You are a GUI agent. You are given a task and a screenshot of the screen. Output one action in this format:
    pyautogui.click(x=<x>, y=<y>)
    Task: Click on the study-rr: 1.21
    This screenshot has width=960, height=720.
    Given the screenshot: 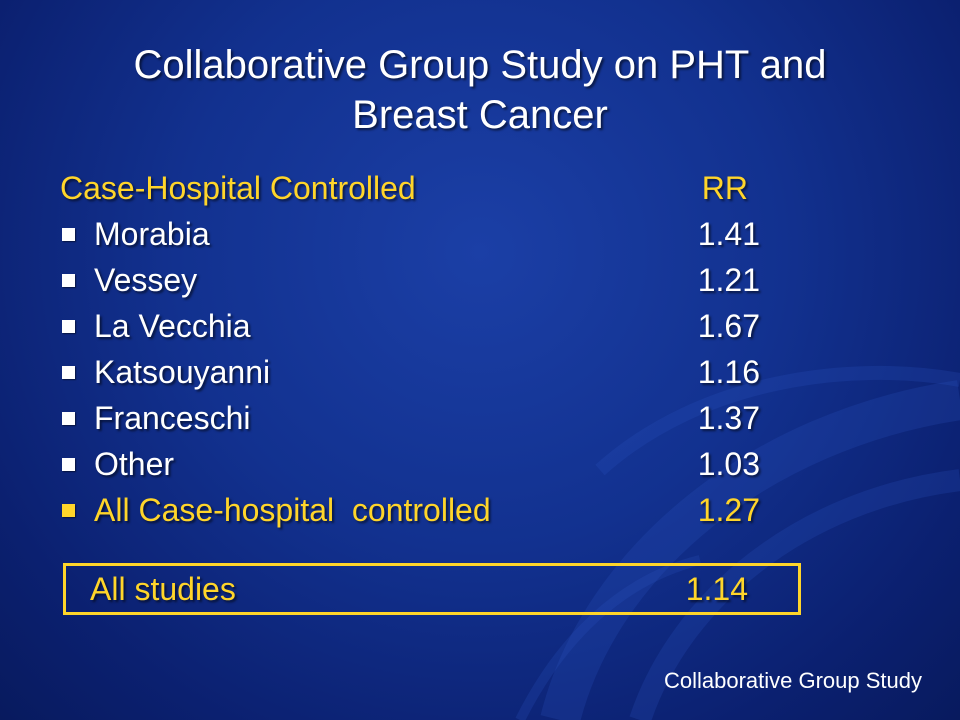 What is the action you would take?
    pyautogui.click(x=728, y=280)
    